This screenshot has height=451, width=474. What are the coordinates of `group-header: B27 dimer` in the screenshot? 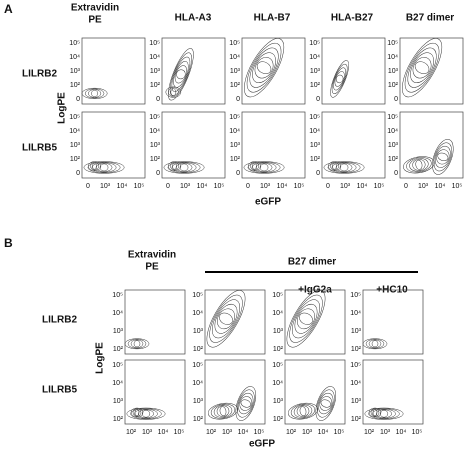 It's located at (312, 262).